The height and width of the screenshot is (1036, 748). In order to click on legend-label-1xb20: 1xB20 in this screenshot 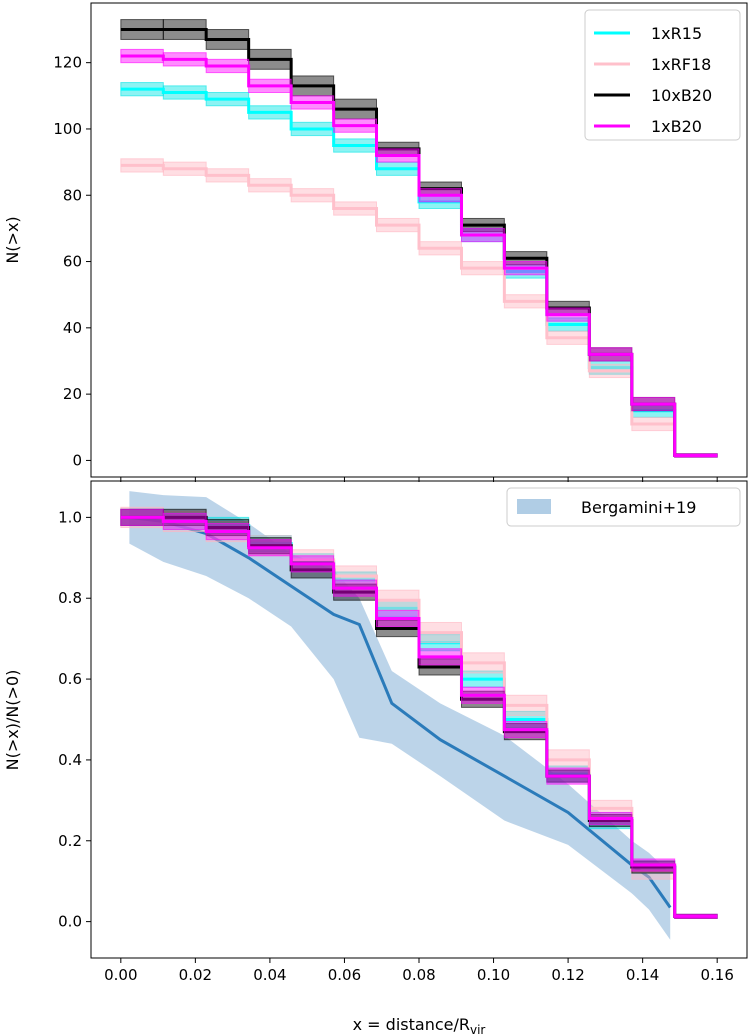, I will do `click(676, 126)`.